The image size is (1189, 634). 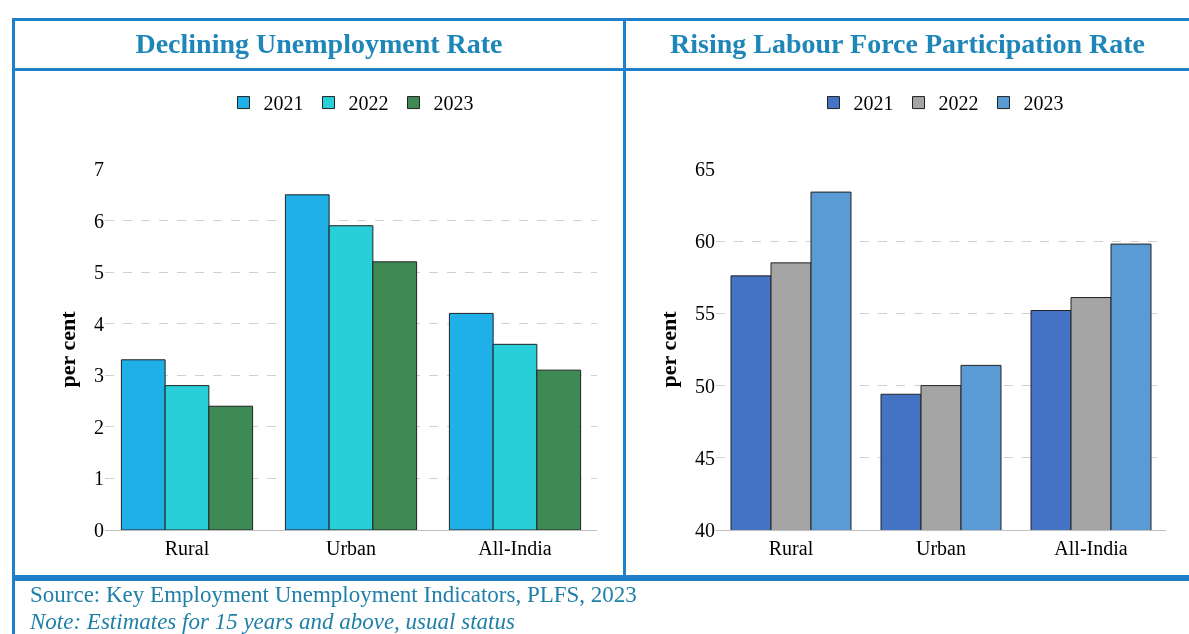 What do you see at coordinates (99, 169) in the screenshot?
I see `y-tick-label: 7` at bounding box center [99, 169].